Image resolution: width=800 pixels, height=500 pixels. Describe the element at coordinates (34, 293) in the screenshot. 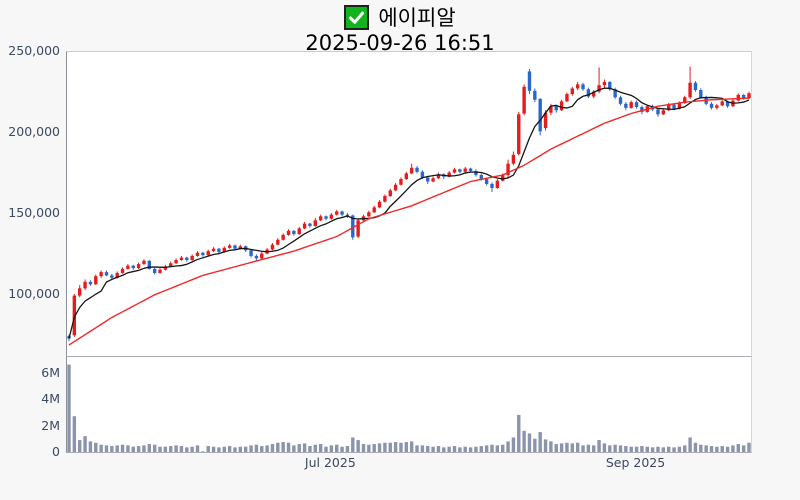

I see `price-tick-label: 100,000` at that location.